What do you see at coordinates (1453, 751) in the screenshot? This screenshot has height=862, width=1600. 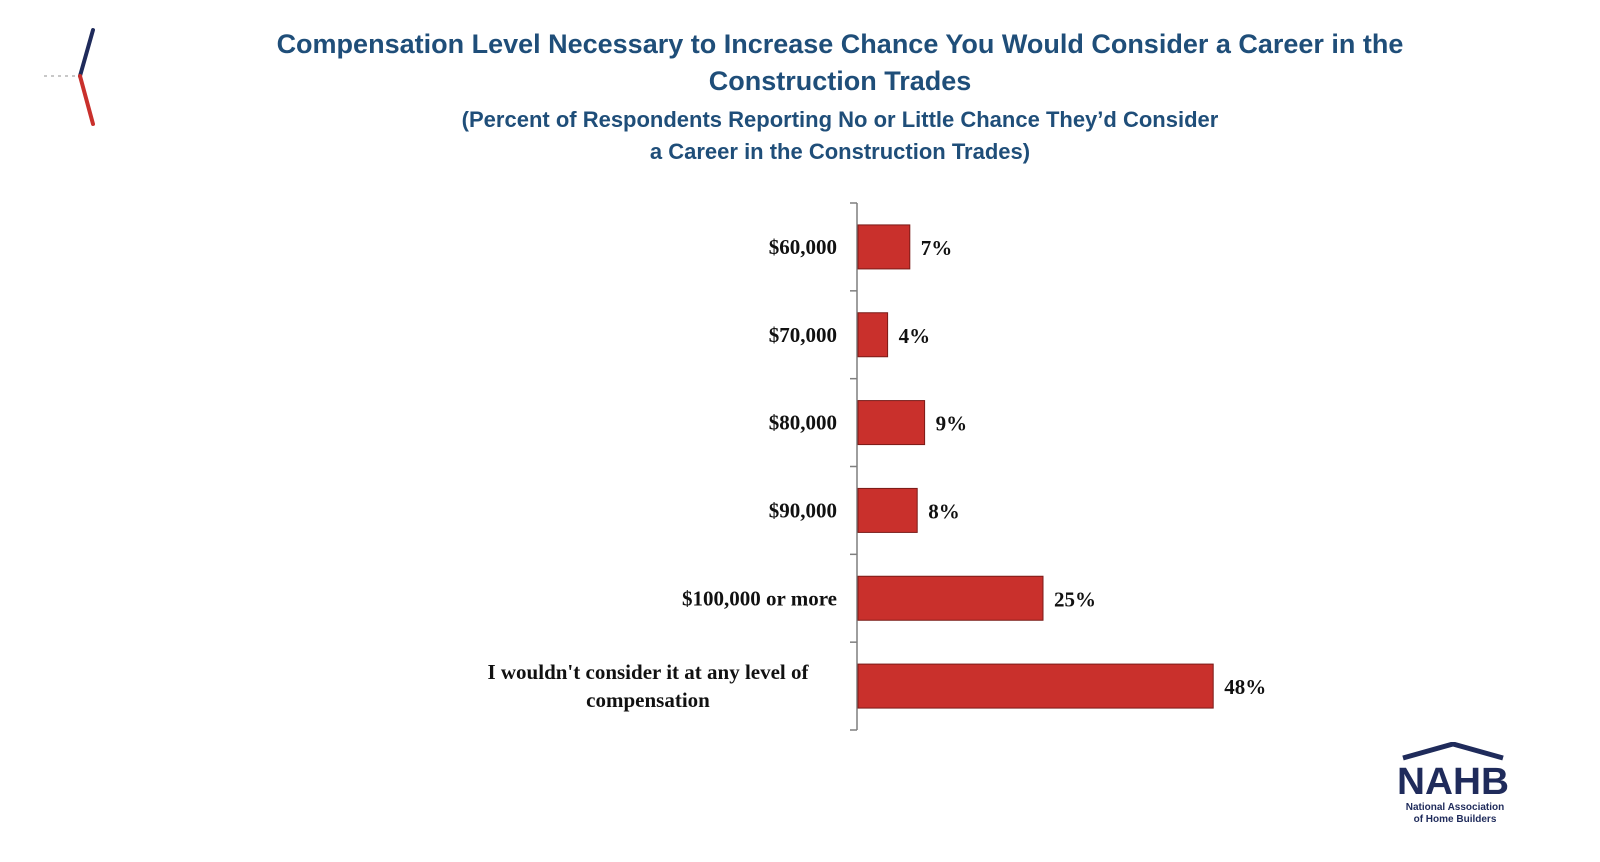 I see `house-roof-icon` at bounding box center [1453, 751].